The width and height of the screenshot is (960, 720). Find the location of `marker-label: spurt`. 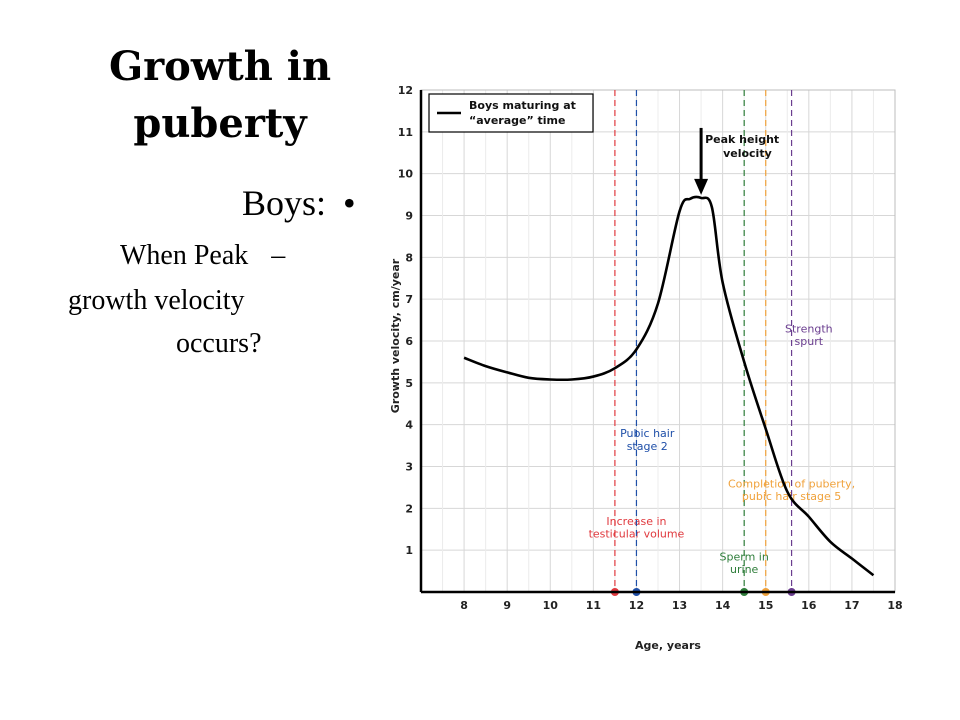

marker-label: spurt is located at coordinates (809, 341).